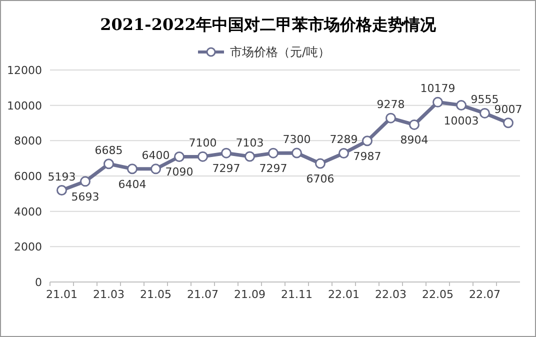  What do you see at coordinates (179, 172) in the screenshot?
I see `data-label: 7090` at bounding box center [179, 172].